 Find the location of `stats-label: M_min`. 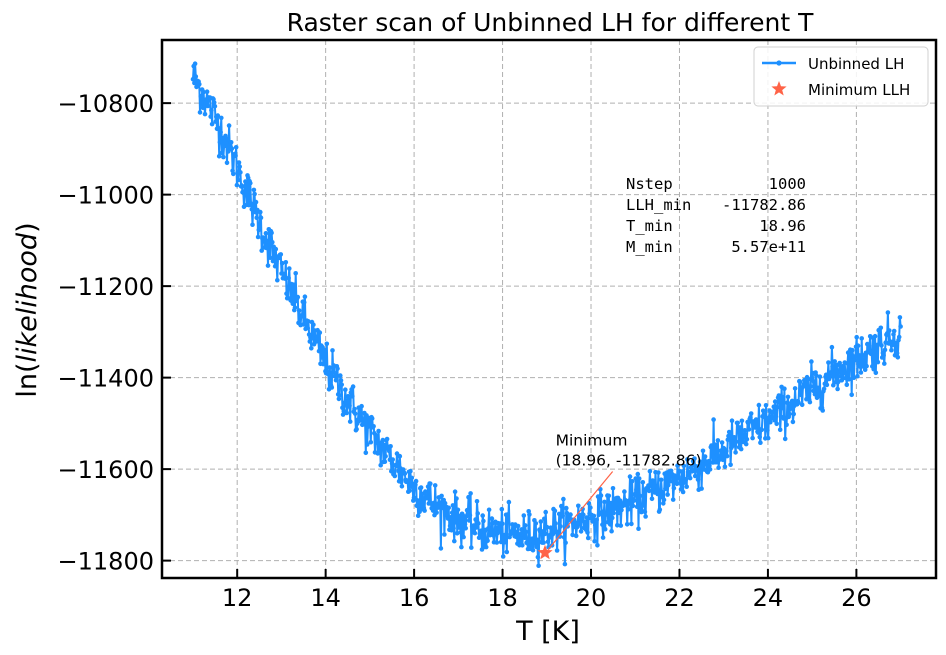

stats-label: M_min is located at coordinates (649, 247).